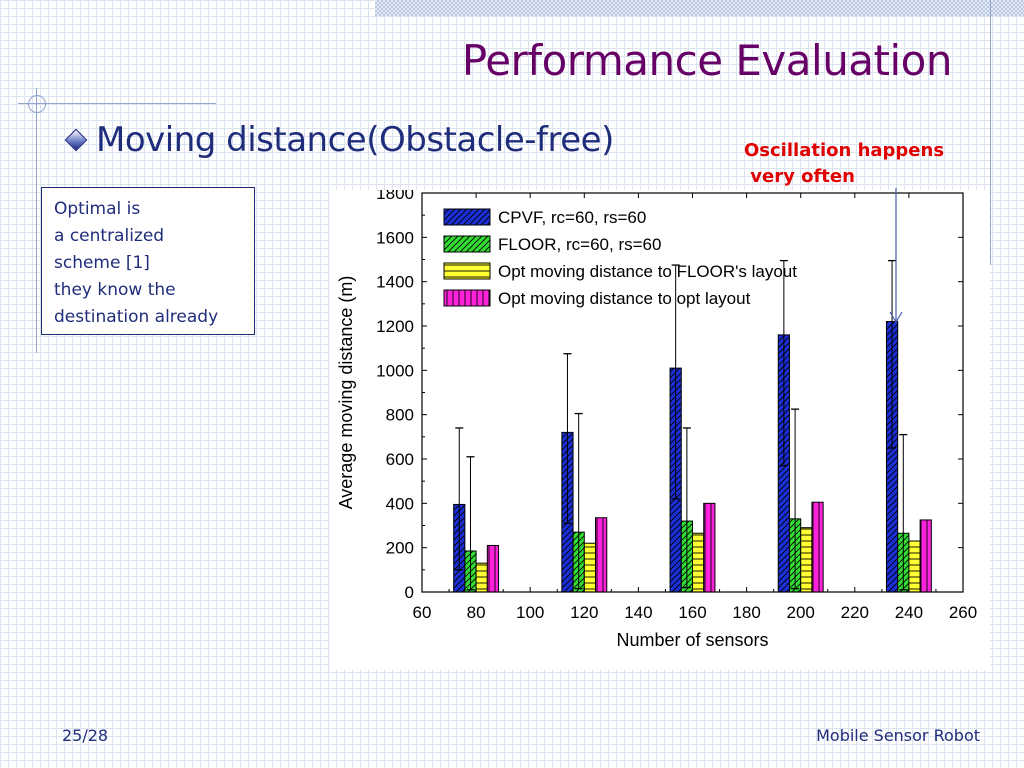 The image size is (1024, 768). What do you see at coordinates (400, 415) in the screenshot?
I see `y-tick-label: 800` at bounding box center [400, 415].